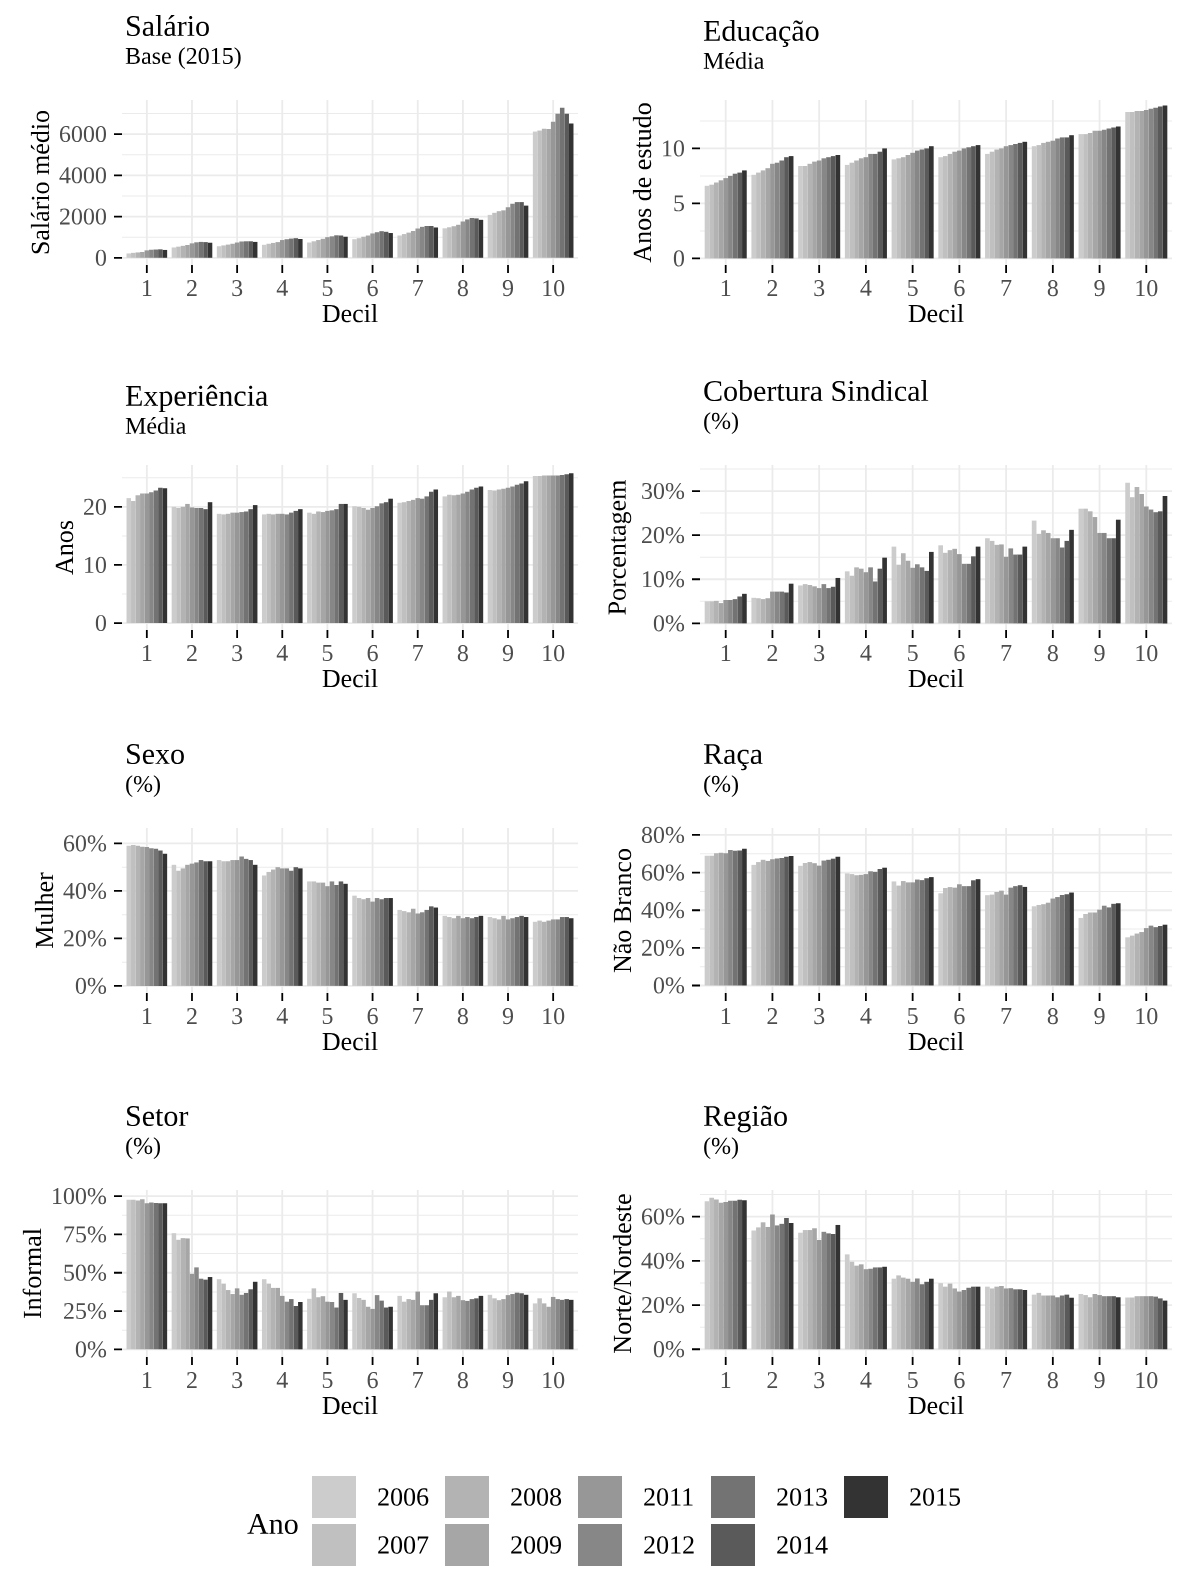  What do you see at coordinates (100, 257) in the screenshot?
I see `y-tick-label: 0` at bounding box center [100, 257].